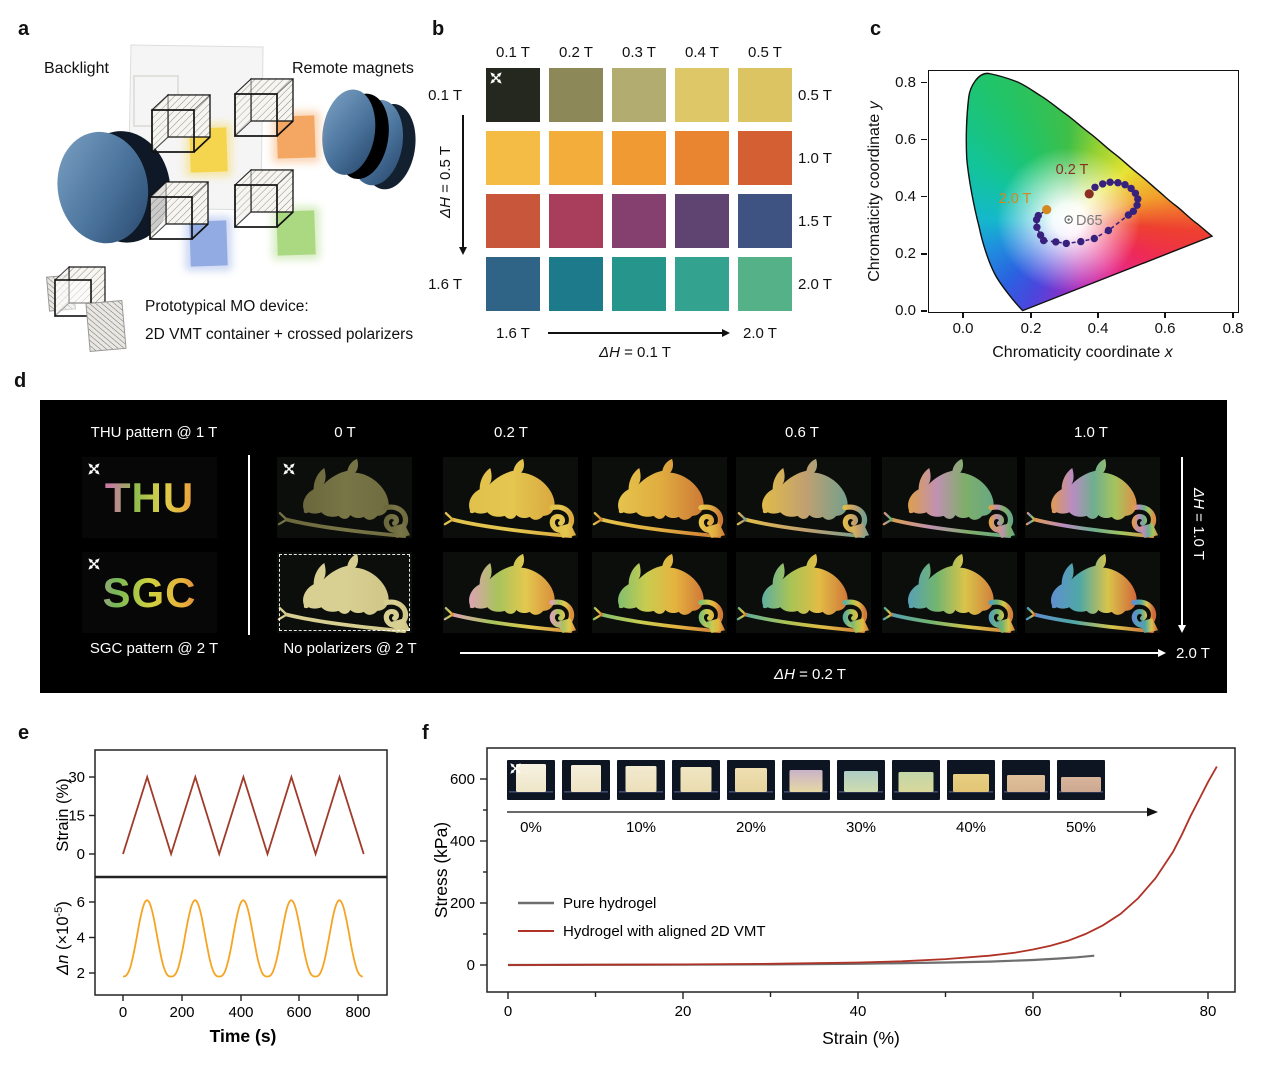  What do you see at coordinates (445, 95) in the screenshot?
I see `field-row-start-label: 0.1 T` at bounding box center [445, 95].